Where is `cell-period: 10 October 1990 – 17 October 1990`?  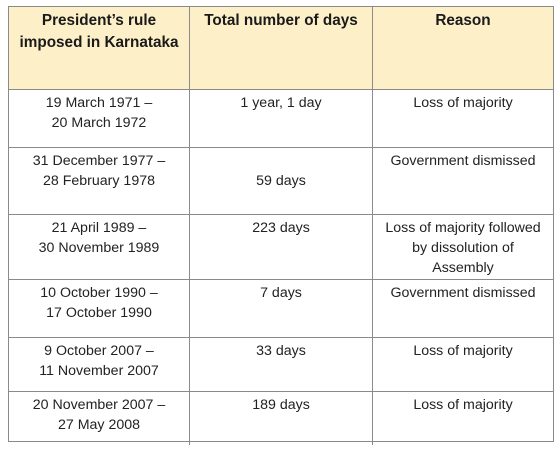 cell-period: 10 October 1990 – 17 October 1990 is located at coordinates (99, 309).